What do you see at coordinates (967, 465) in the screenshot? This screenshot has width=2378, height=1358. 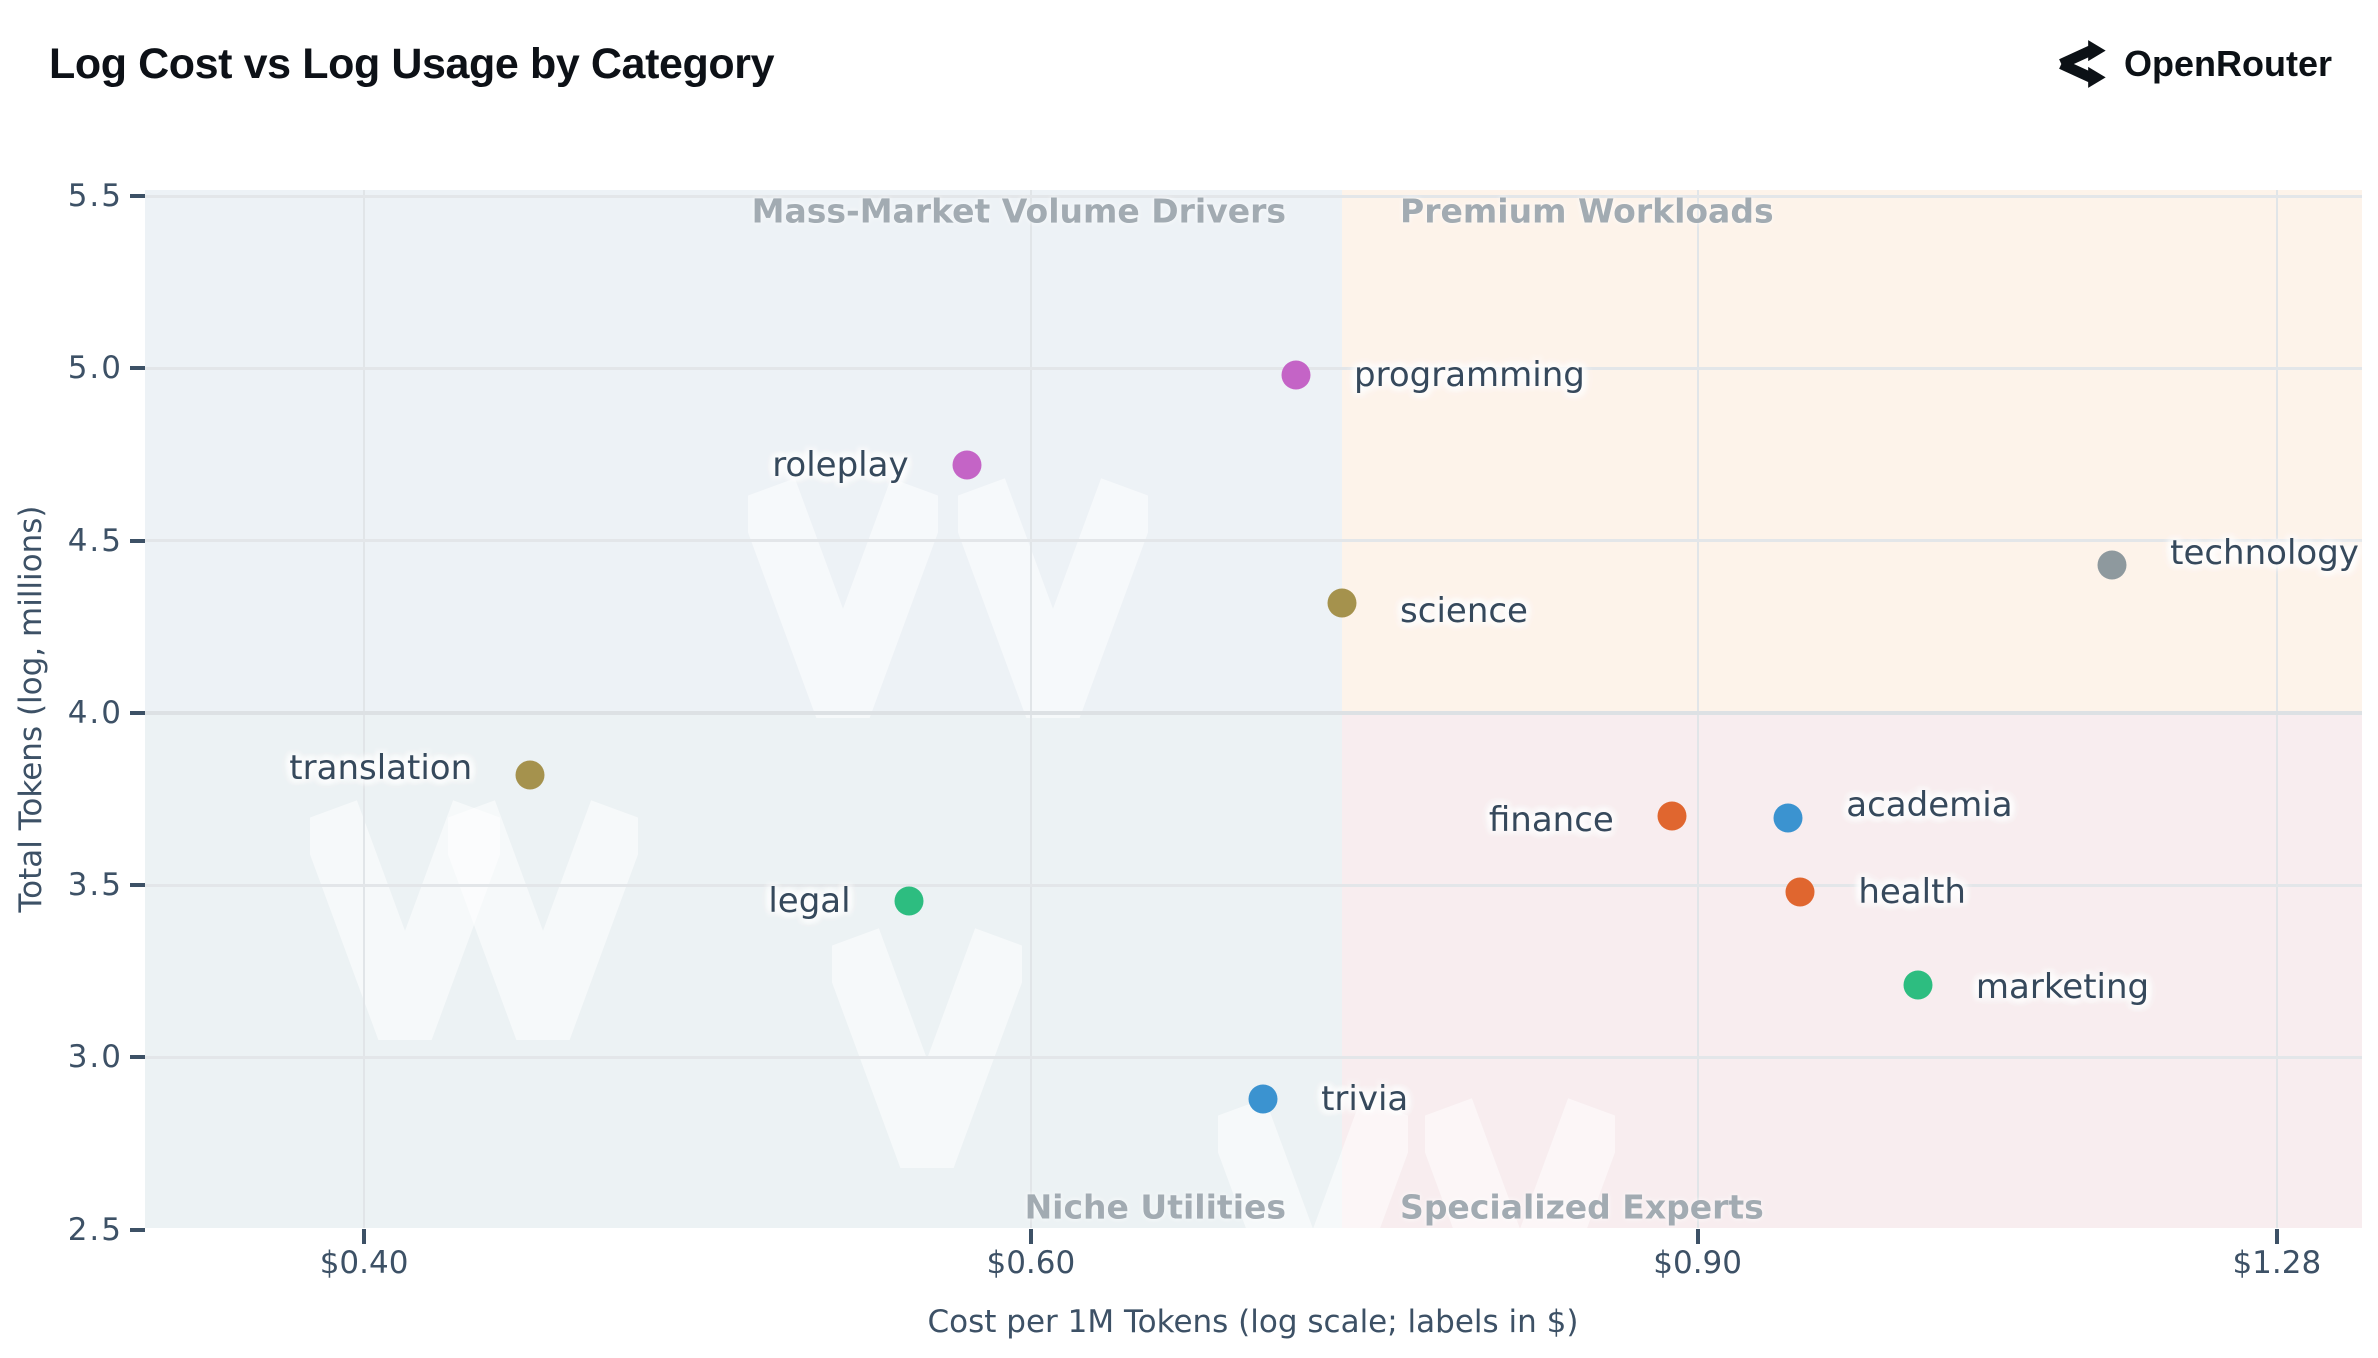 I see `point-roleplay` at bounding box center [967, 465].